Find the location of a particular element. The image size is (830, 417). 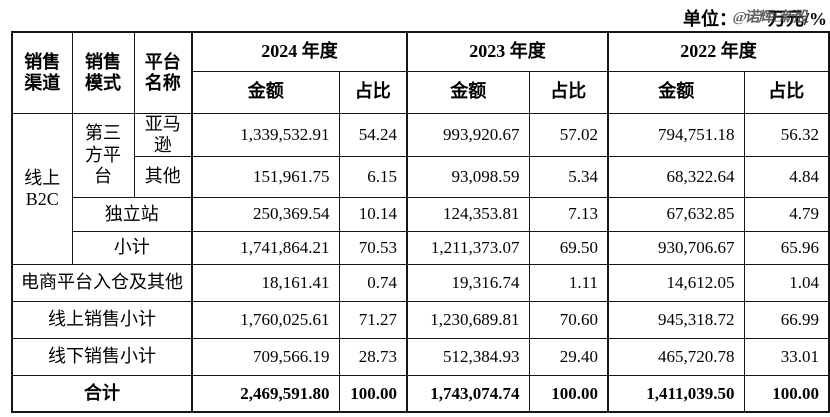

header-ratio-2023: 占比 is located at coordinates (568, 92).